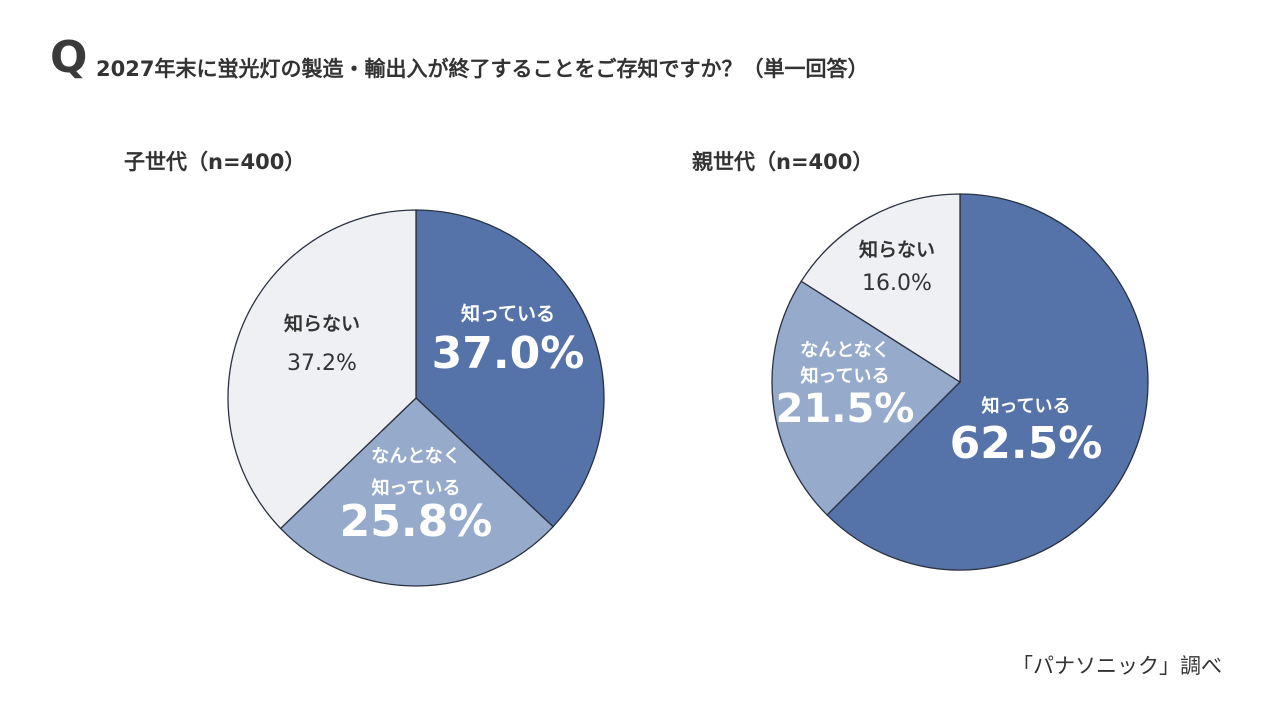 The image size is (1280, 720). What do you see at coordinates (1025, 406) in the screenshot?
I see `slice-label-parent-know: 知っている` at bounding box center [1025, 406].